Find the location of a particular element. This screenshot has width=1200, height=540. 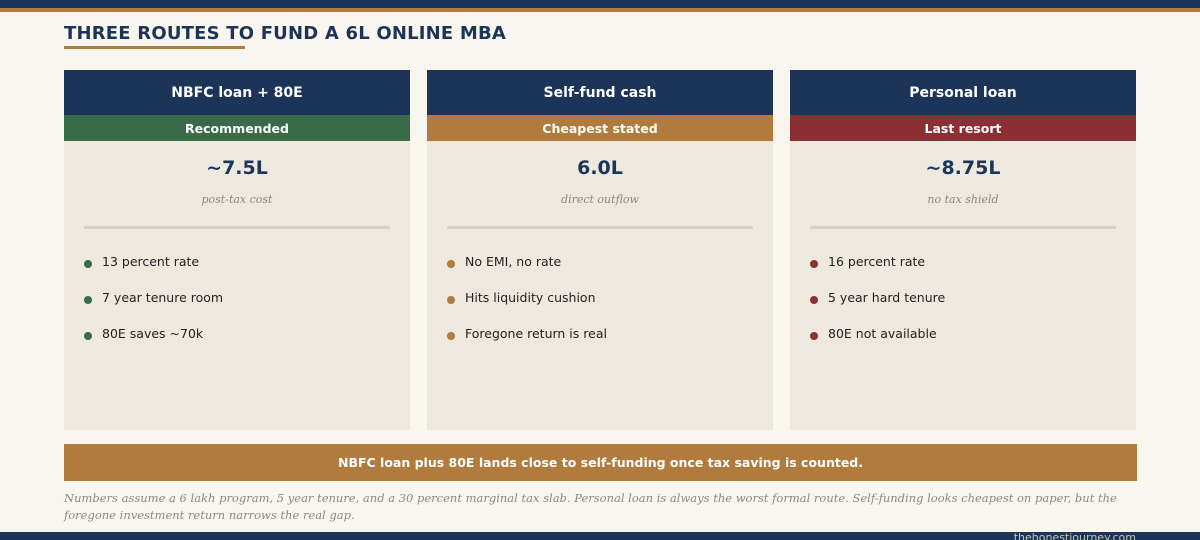

list-item: 80E not available is located at coordinates (973, 333).